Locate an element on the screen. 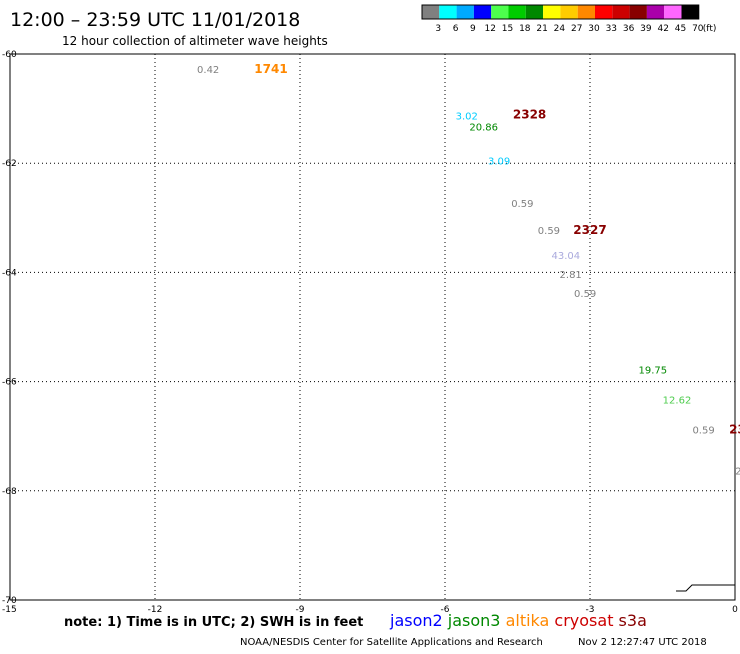 Image resolution: width=740 pixels, height=654 pixels. colorbar-label: 21 is located at coordinates (541, 29).